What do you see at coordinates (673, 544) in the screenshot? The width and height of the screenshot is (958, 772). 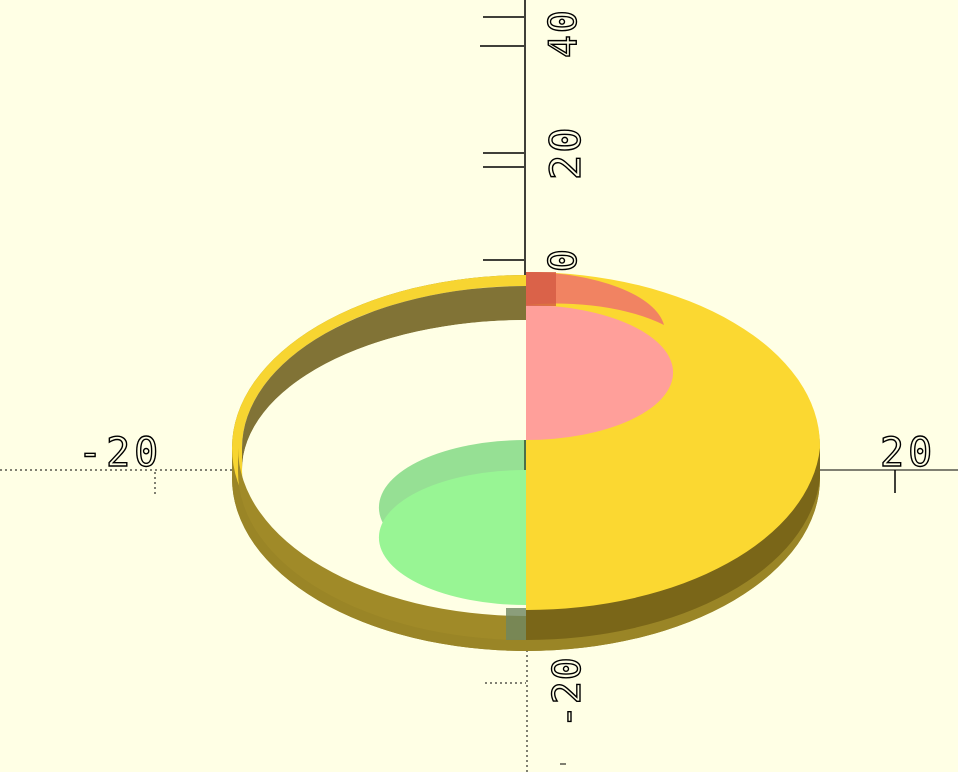 I see `half-disk-side` at bounding box center [673, 544].